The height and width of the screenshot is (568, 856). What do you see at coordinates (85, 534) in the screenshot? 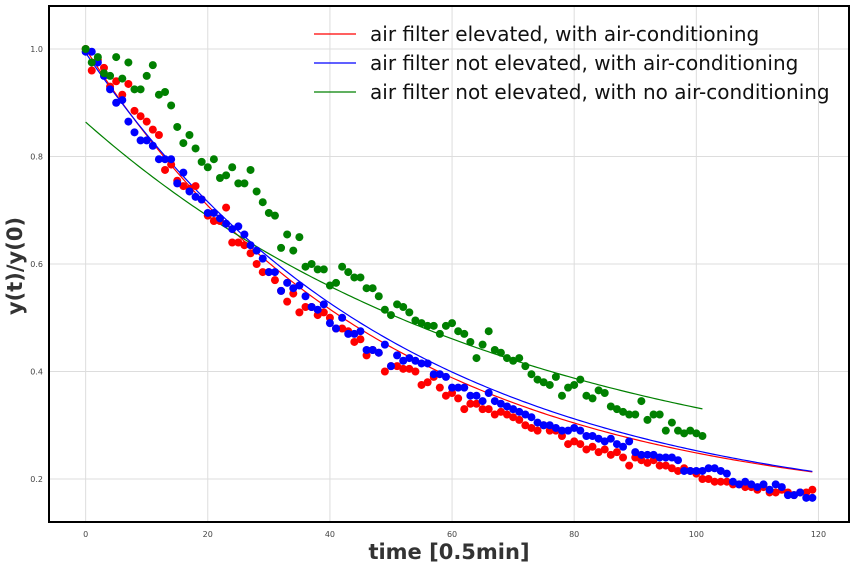
I see `x-tick-label: 0` at bounding box center [85, 534].